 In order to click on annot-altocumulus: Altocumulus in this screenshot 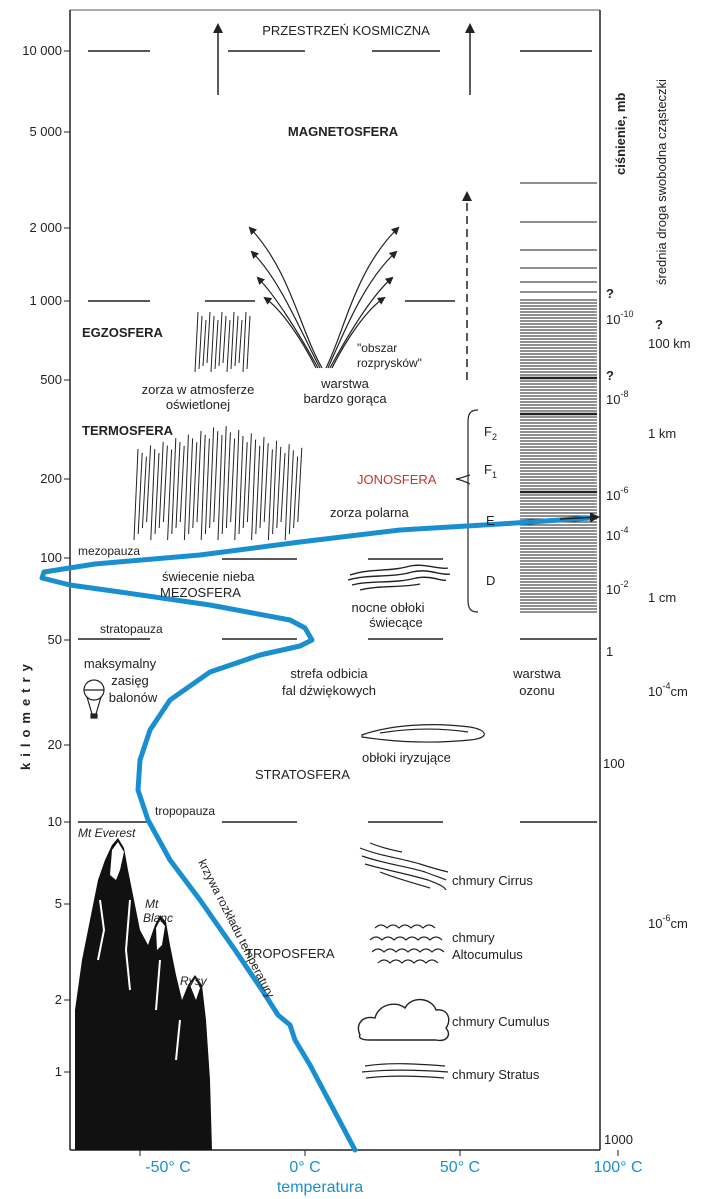, I will do `click(487, 954)`.